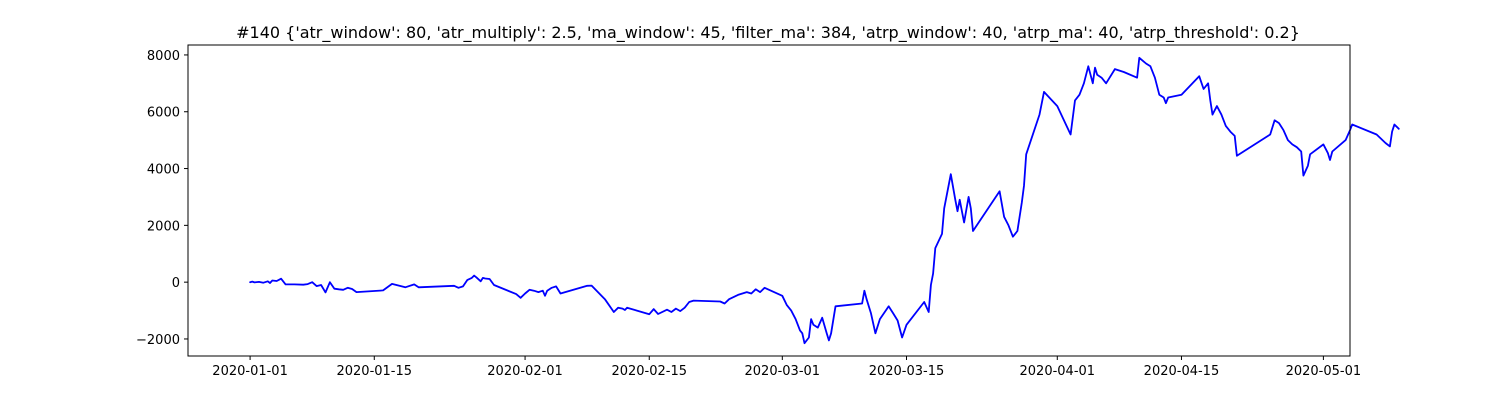 Image resolution: width=1500 pixels, height=400 pixels. Describe the element at coordinates (163, 170) in the screenshot. I see `y-tick-label: 4000` at that location.